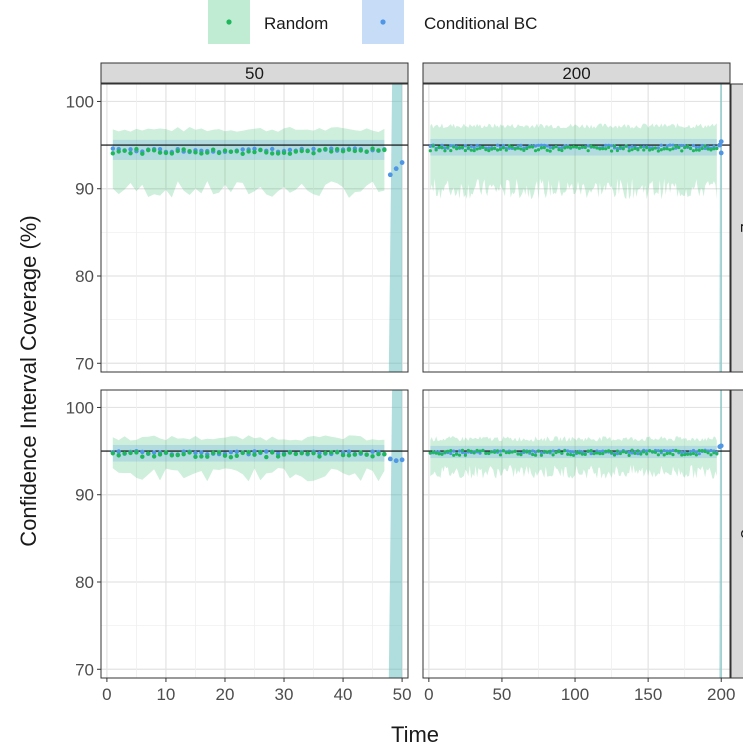 This screenshot has width=743, height=753. What do you see at coordinates (229, 22) in the screenshot?
I see `legend-dot` at bounding box center [229, 22].